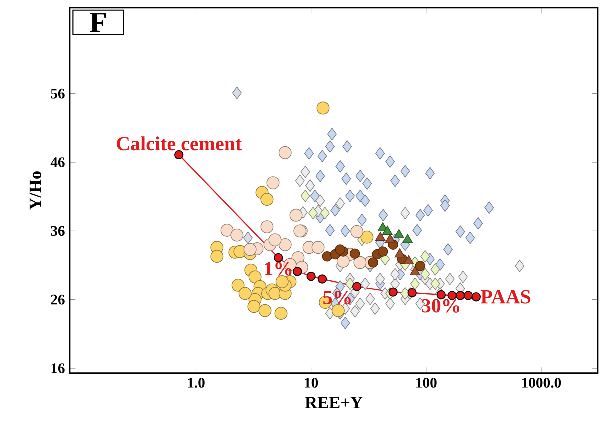 Image resolution: width=600 pixels, height=424 pixels. What do you see at coordinates (334, 402) in the screenshot?
I see `x-axis-title: REE+Y` at bounding box center [334, 402].